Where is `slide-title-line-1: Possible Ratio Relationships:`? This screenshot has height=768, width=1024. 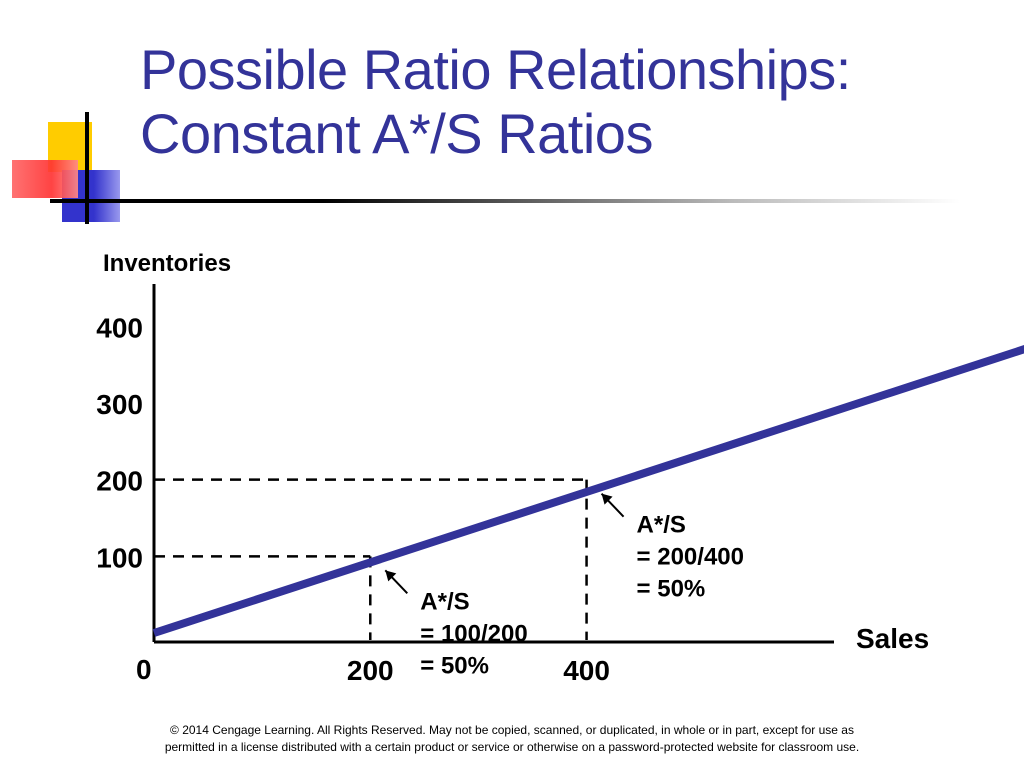
slide-title-line-1: Possible Ratio Relationships: is located at coordinates (495, 69).